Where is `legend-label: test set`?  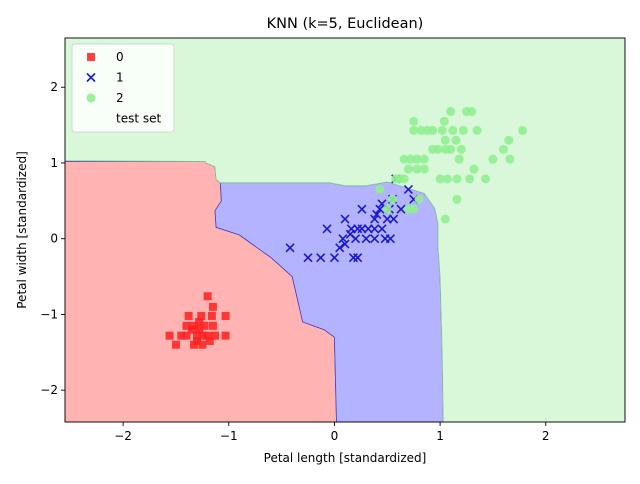 legend-label: test set is located at coordinates (138, 119).